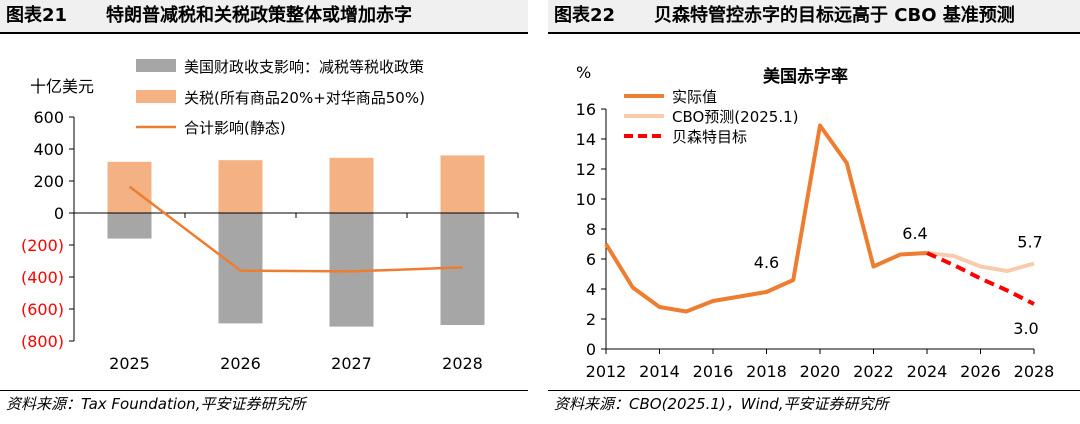 The width and height of the screenshot is (1080, 424). What do you see at coordinates (235, 128) in the screenshot?
I see `legend-label: 合计影响(静态)` at bounding box center [235, 128].